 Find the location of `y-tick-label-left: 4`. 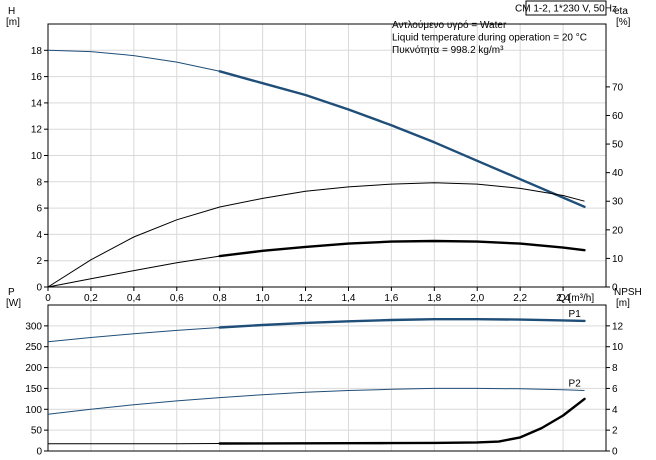

y-tick-label-left: 4 is located at coordinates (39, 235).